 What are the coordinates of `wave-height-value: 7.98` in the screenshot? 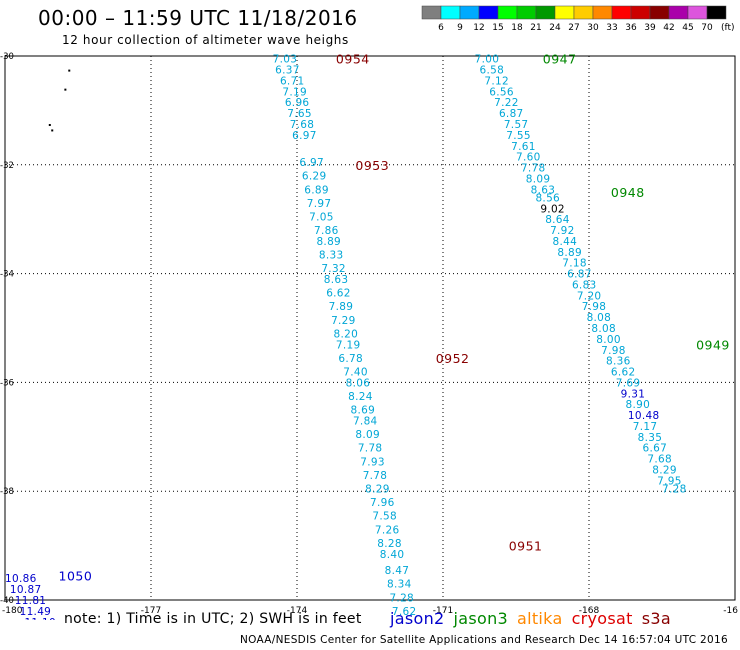 It's located at (613, 351).